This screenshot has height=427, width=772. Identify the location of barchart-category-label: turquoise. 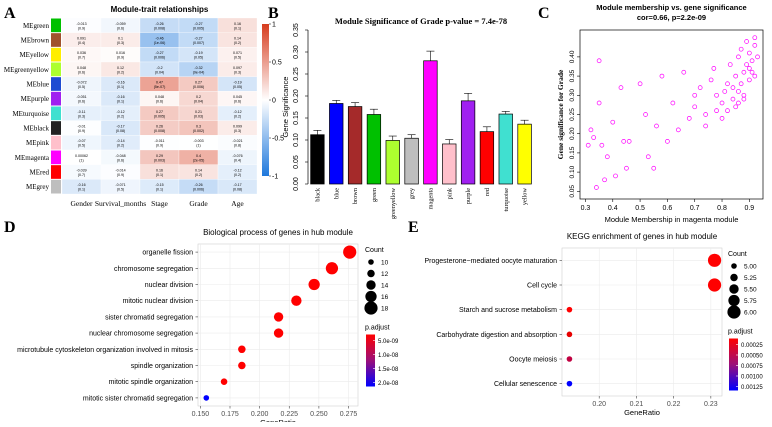
(506, 200).